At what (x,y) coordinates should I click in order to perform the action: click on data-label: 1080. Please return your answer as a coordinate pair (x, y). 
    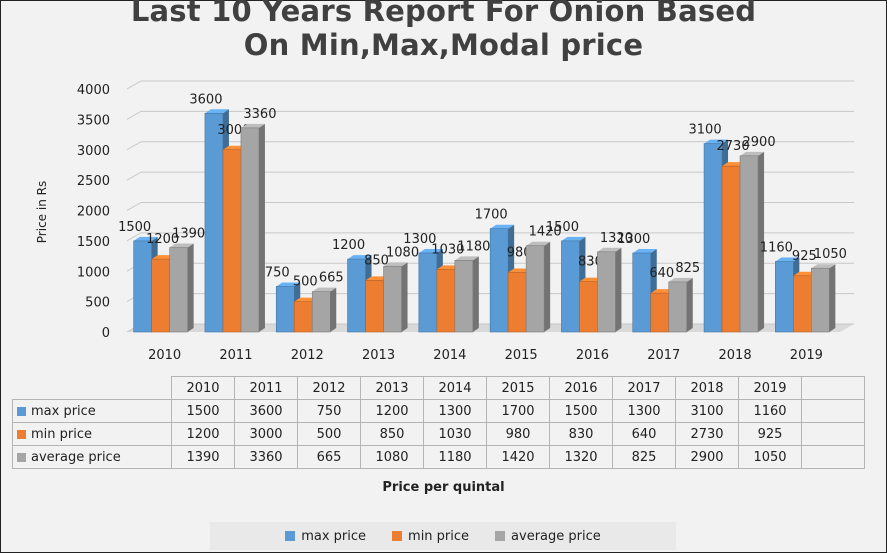
    Looking at the image, I should click on (402, 252).